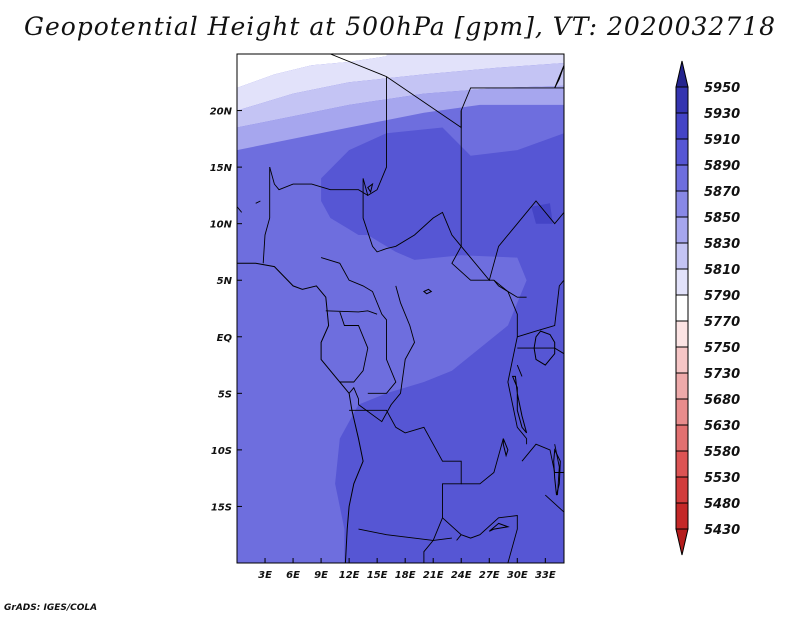 Image resolution: width=800 pixels, height=618 pixels. I want to click on lat-tick-label: 10S, so click(221, 451).